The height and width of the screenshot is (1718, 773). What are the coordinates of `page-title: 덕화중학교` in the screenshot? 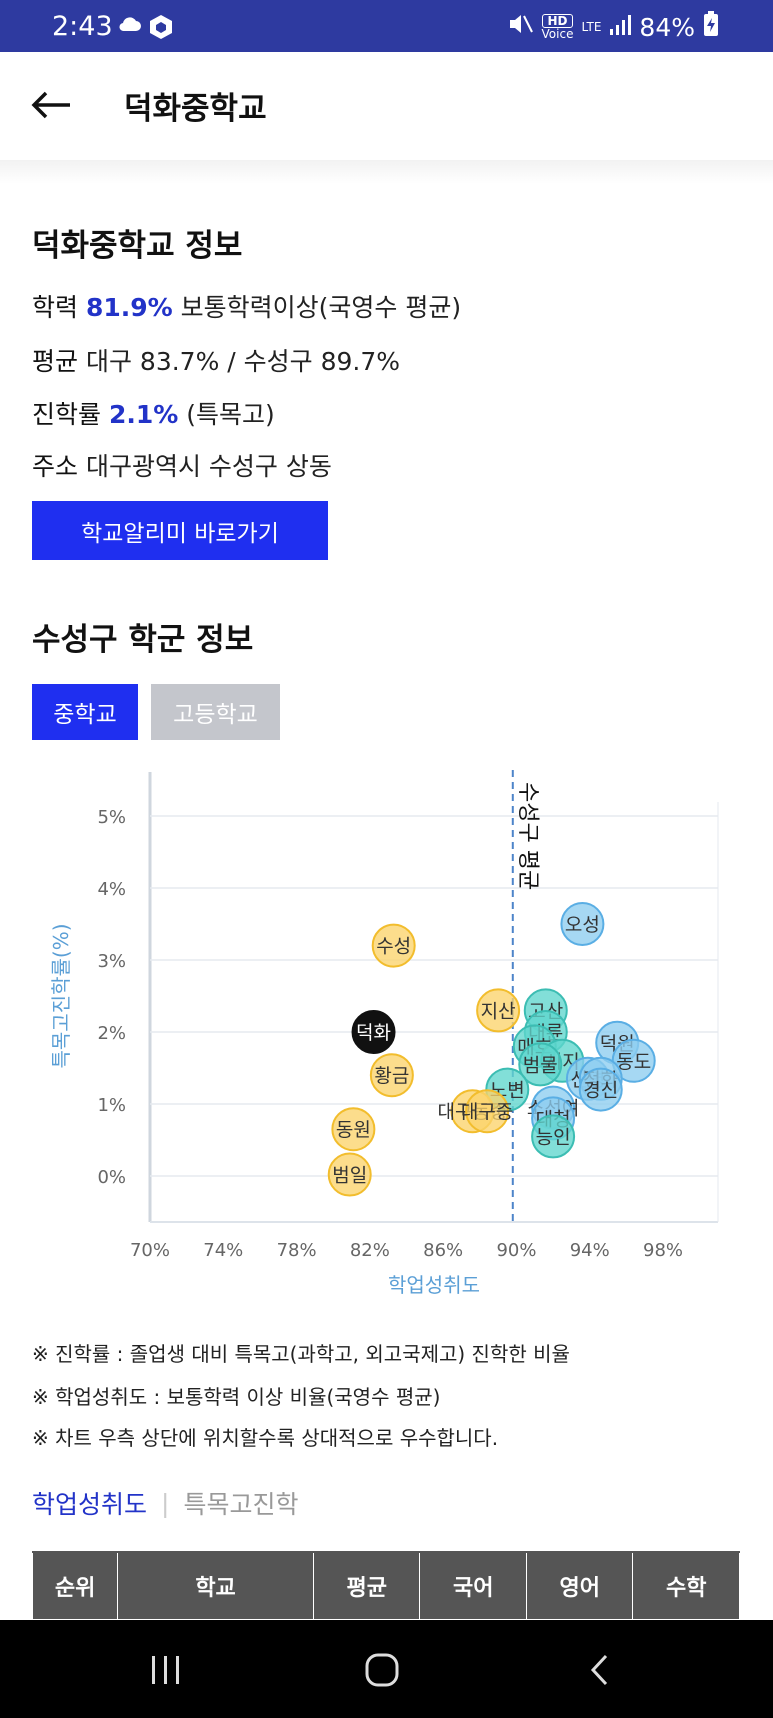 It's located at (195, 109).